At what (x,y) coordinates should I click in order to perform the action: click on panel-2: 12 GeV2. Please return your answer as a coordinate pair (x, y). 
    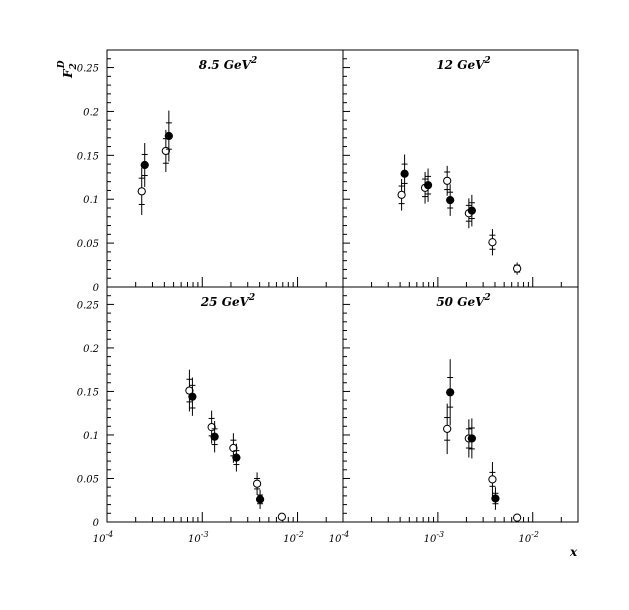
    Looking at the image, I should click on (460, 168).